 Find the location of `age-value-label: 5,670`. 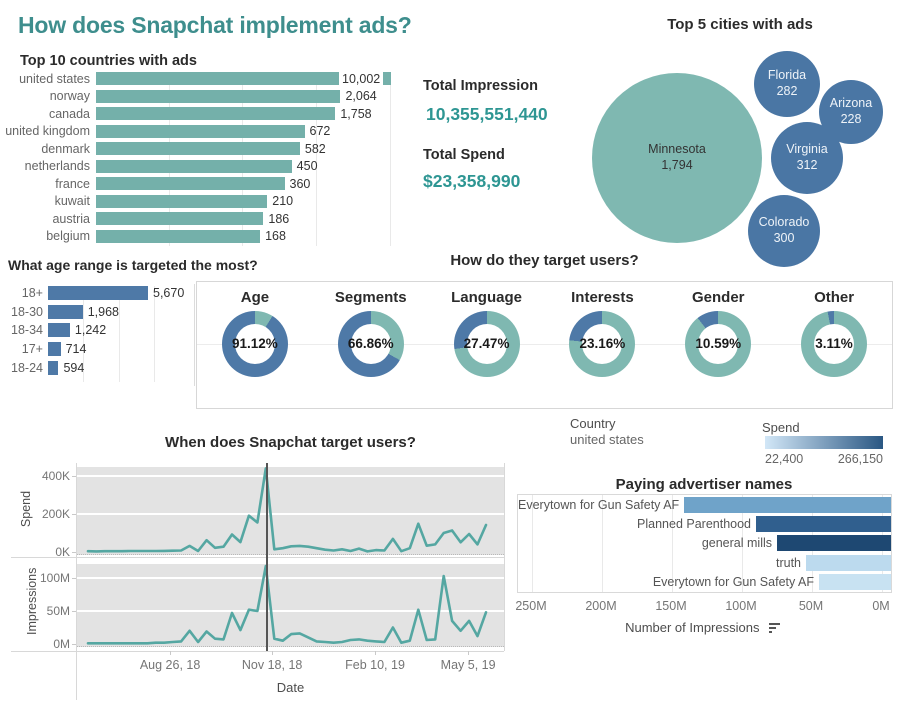

age-value-label: 5,670 is located at coordinates (169, 293).